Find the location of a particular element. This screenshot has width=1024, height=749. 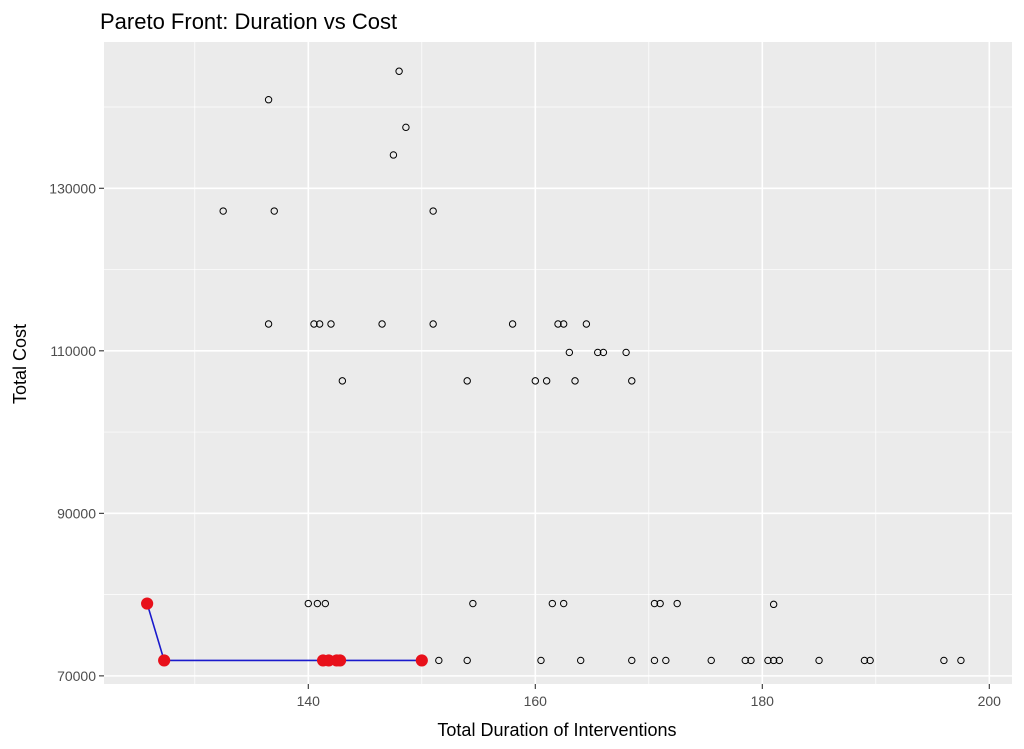

y-tick-label: 70000 is located at coordinates (76, 676).